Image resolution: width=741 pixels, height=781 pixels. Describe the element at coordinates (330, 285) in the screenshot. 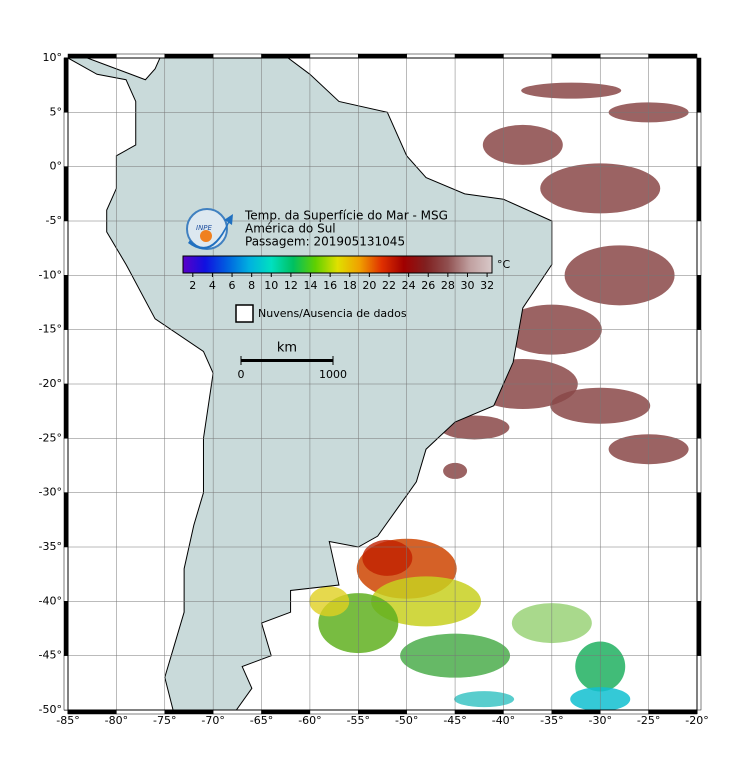

I see `colorbar-tick-label: 16` at that location.